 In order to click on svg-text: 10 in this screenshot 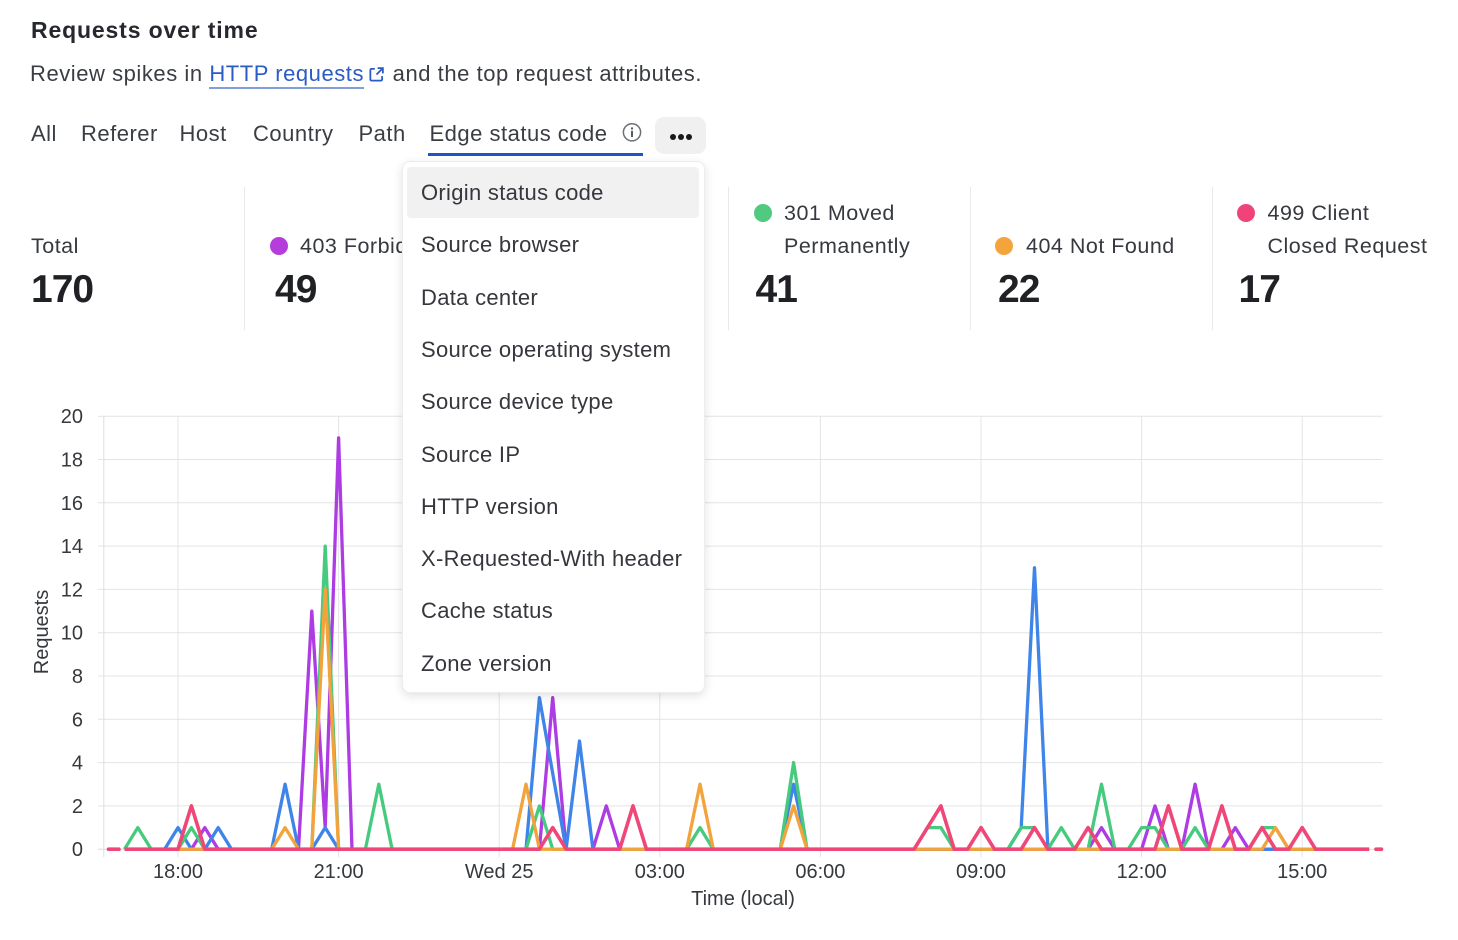, I will do `click(72, 634)`.